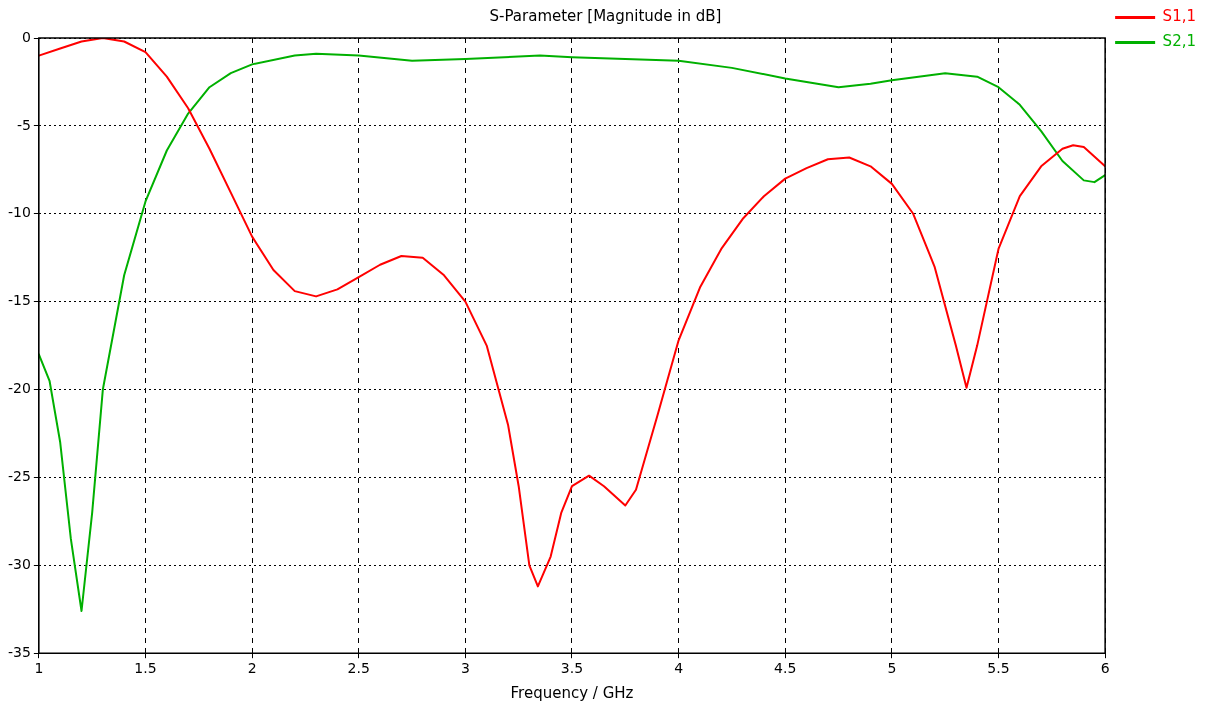 The height and width of the screenshot is (707, 1216). What do you see at coordinates (998, 668) in the screenshot?
I see `x-tick-label: 5.5` at bounding box center [998, 668].